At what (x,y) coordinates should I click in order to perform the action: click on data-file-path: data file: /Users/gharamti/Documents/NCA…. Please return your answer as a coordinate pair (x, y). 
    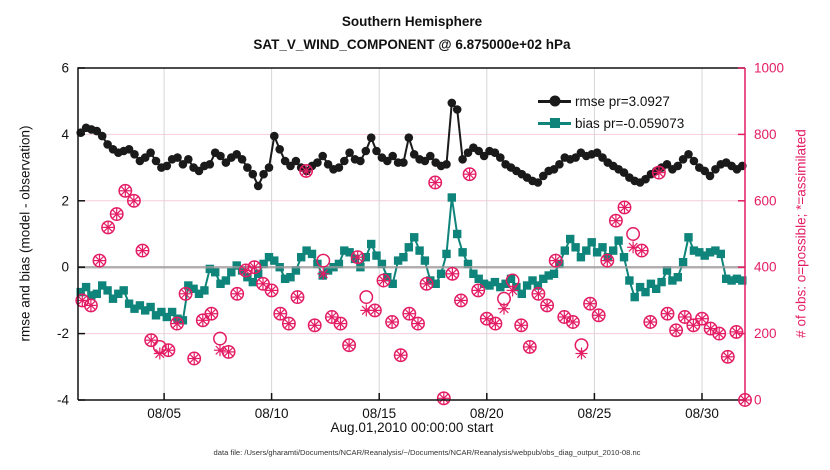
    Looking at the image, I should click on (427, 452).